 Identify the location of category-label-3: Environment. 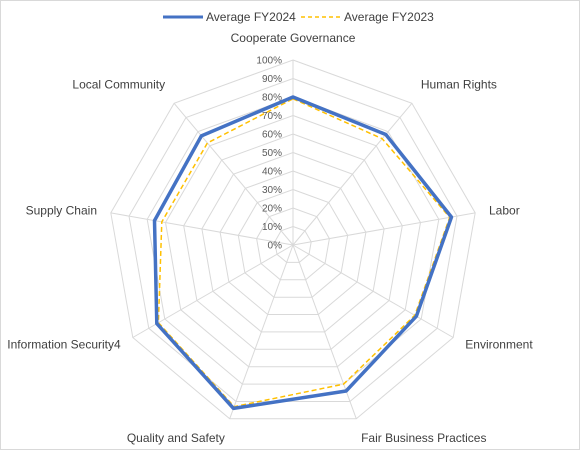
(499, 345).